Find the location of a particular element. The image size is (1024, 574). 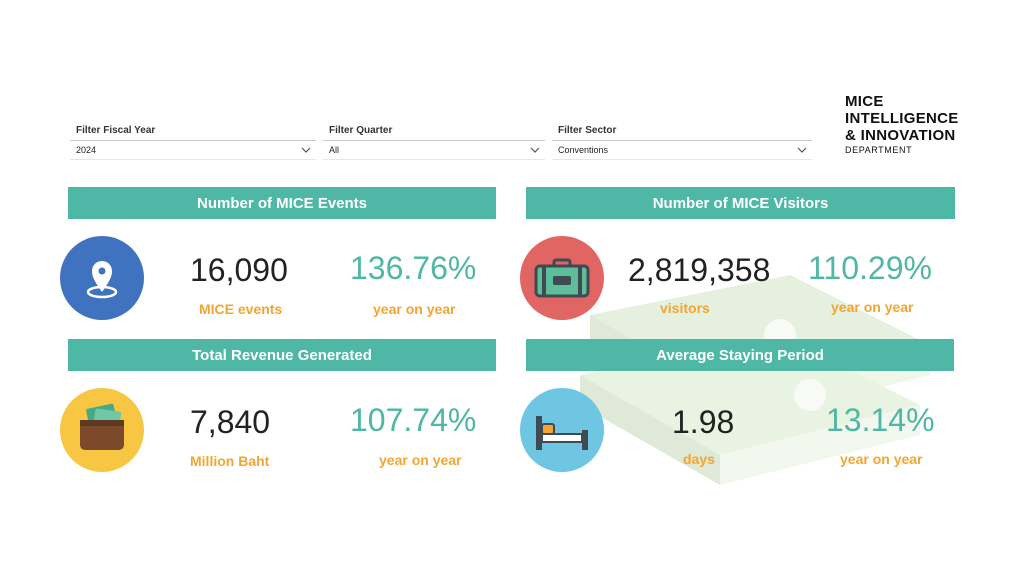

suitcase-icon is located at coordinates (562, 278).